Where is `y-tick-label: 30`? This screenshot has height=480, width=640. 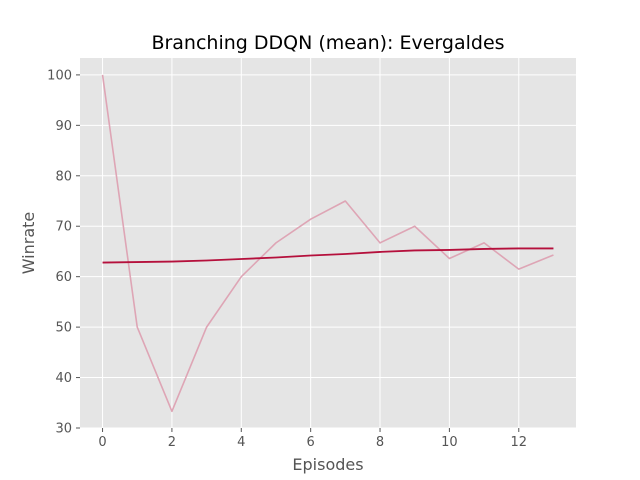
y-tick-label: 30 is located at coordinates (63, 429).